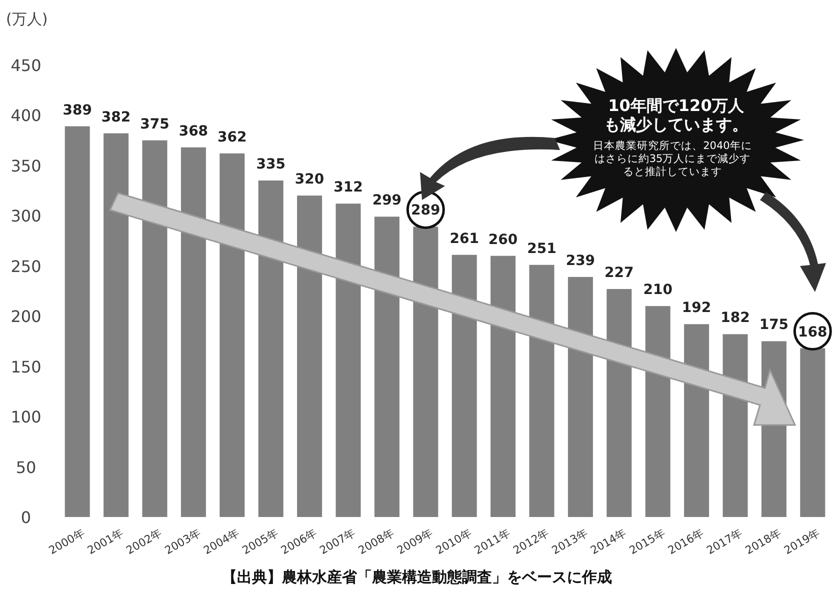 The image size is (834, 598). Describe the element at coordinates (464, 238) in the screenshot. I see `data-label: 261` at that location.